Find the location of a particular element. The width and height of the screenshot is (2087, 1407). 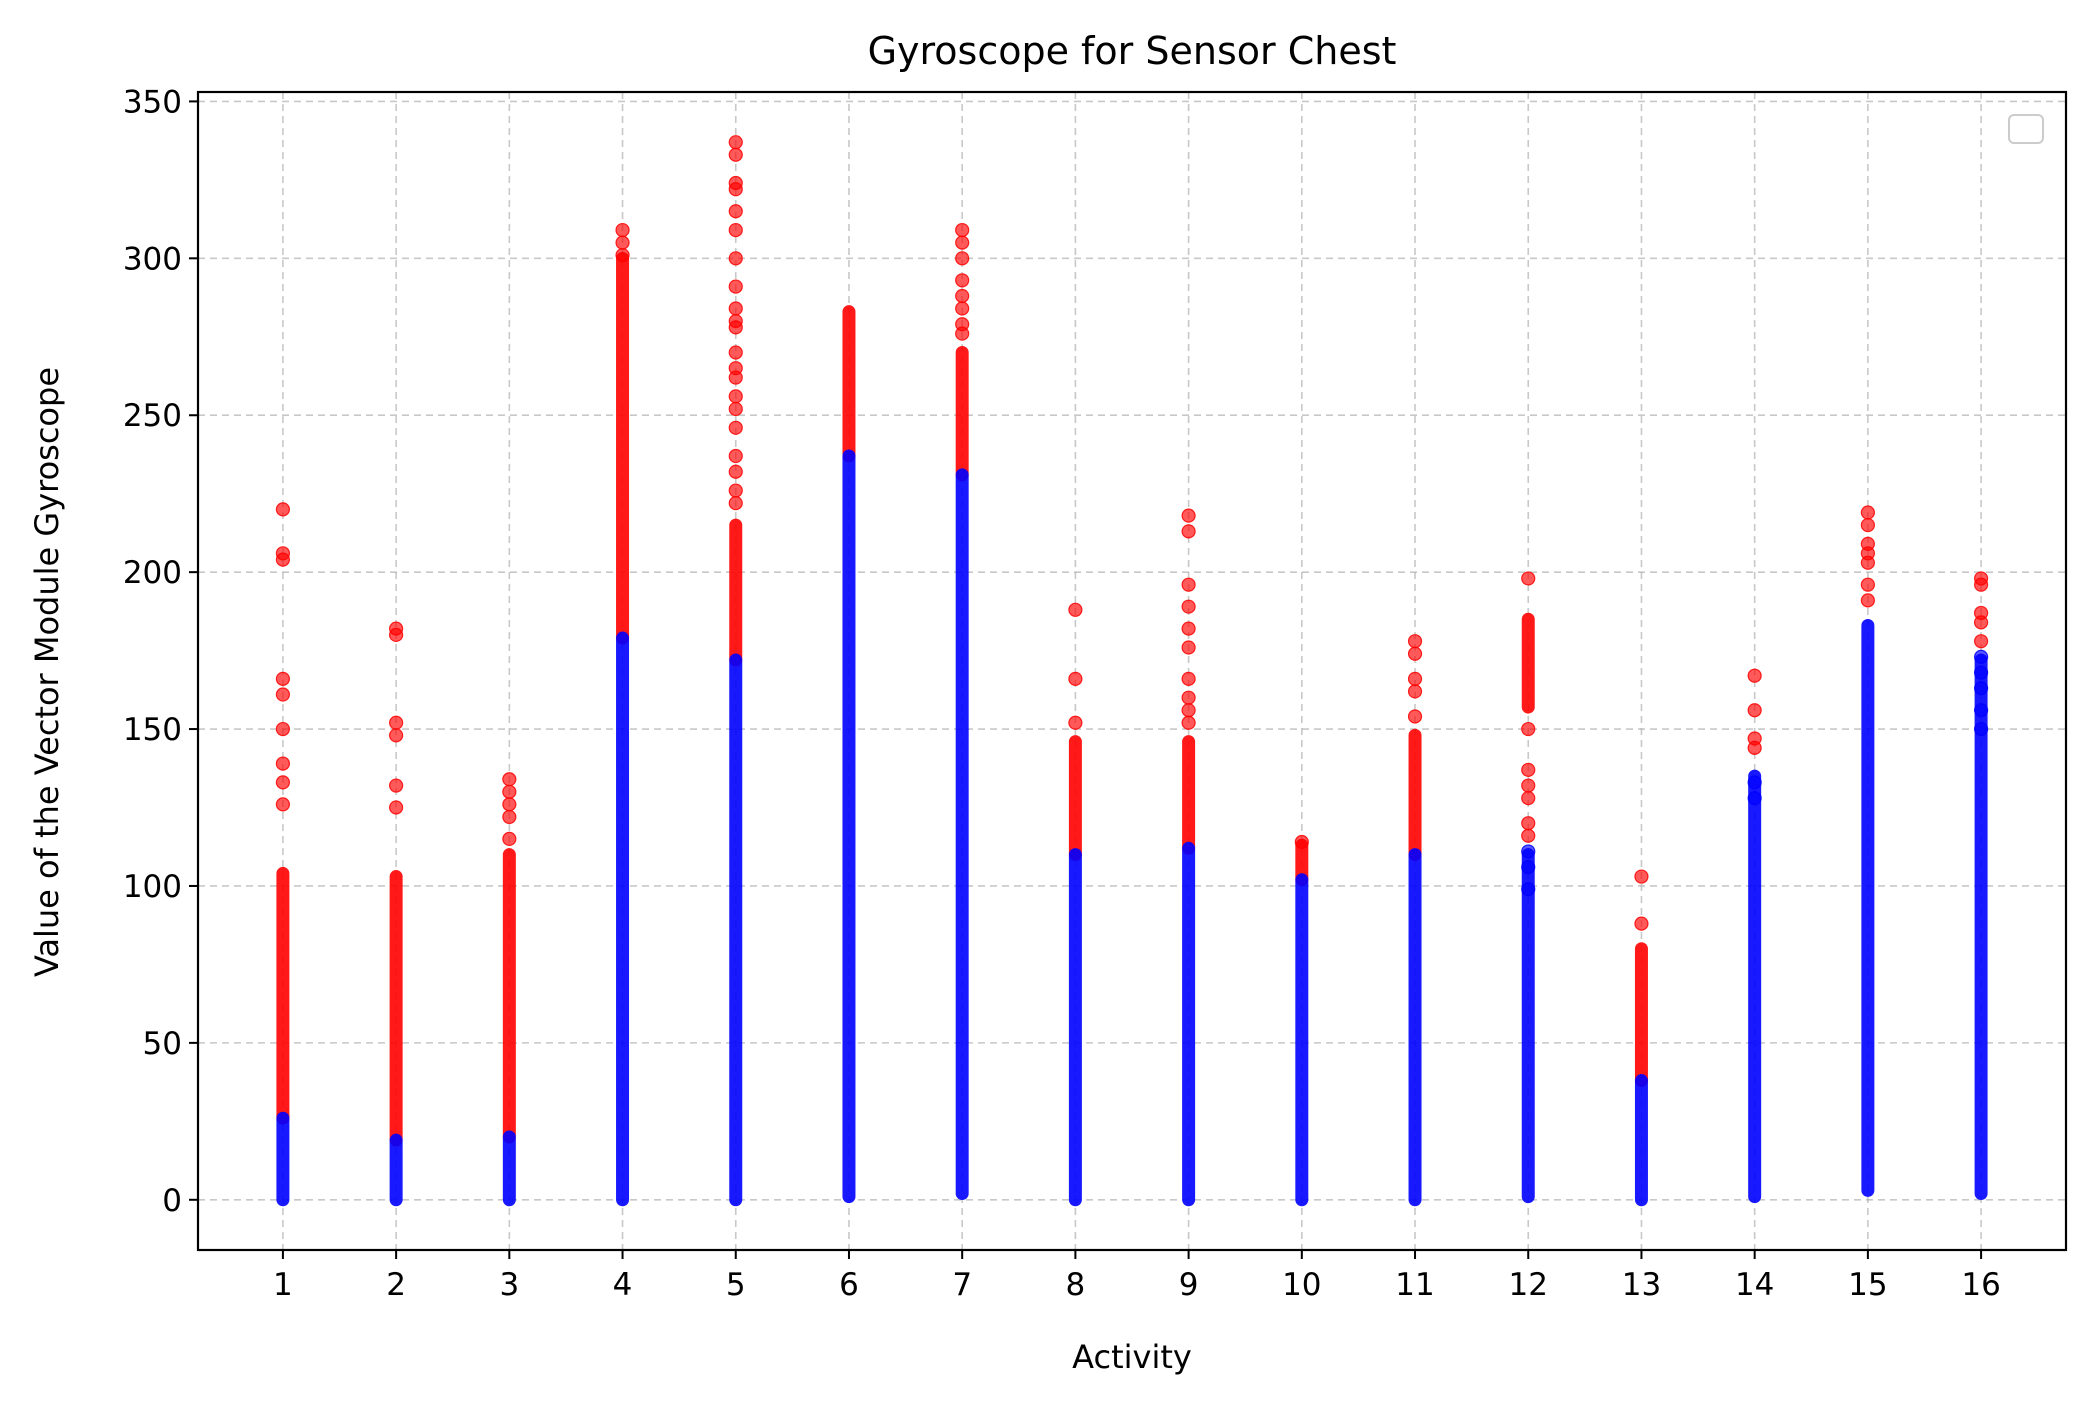

legend-box is located at coordinates (2026, 129).